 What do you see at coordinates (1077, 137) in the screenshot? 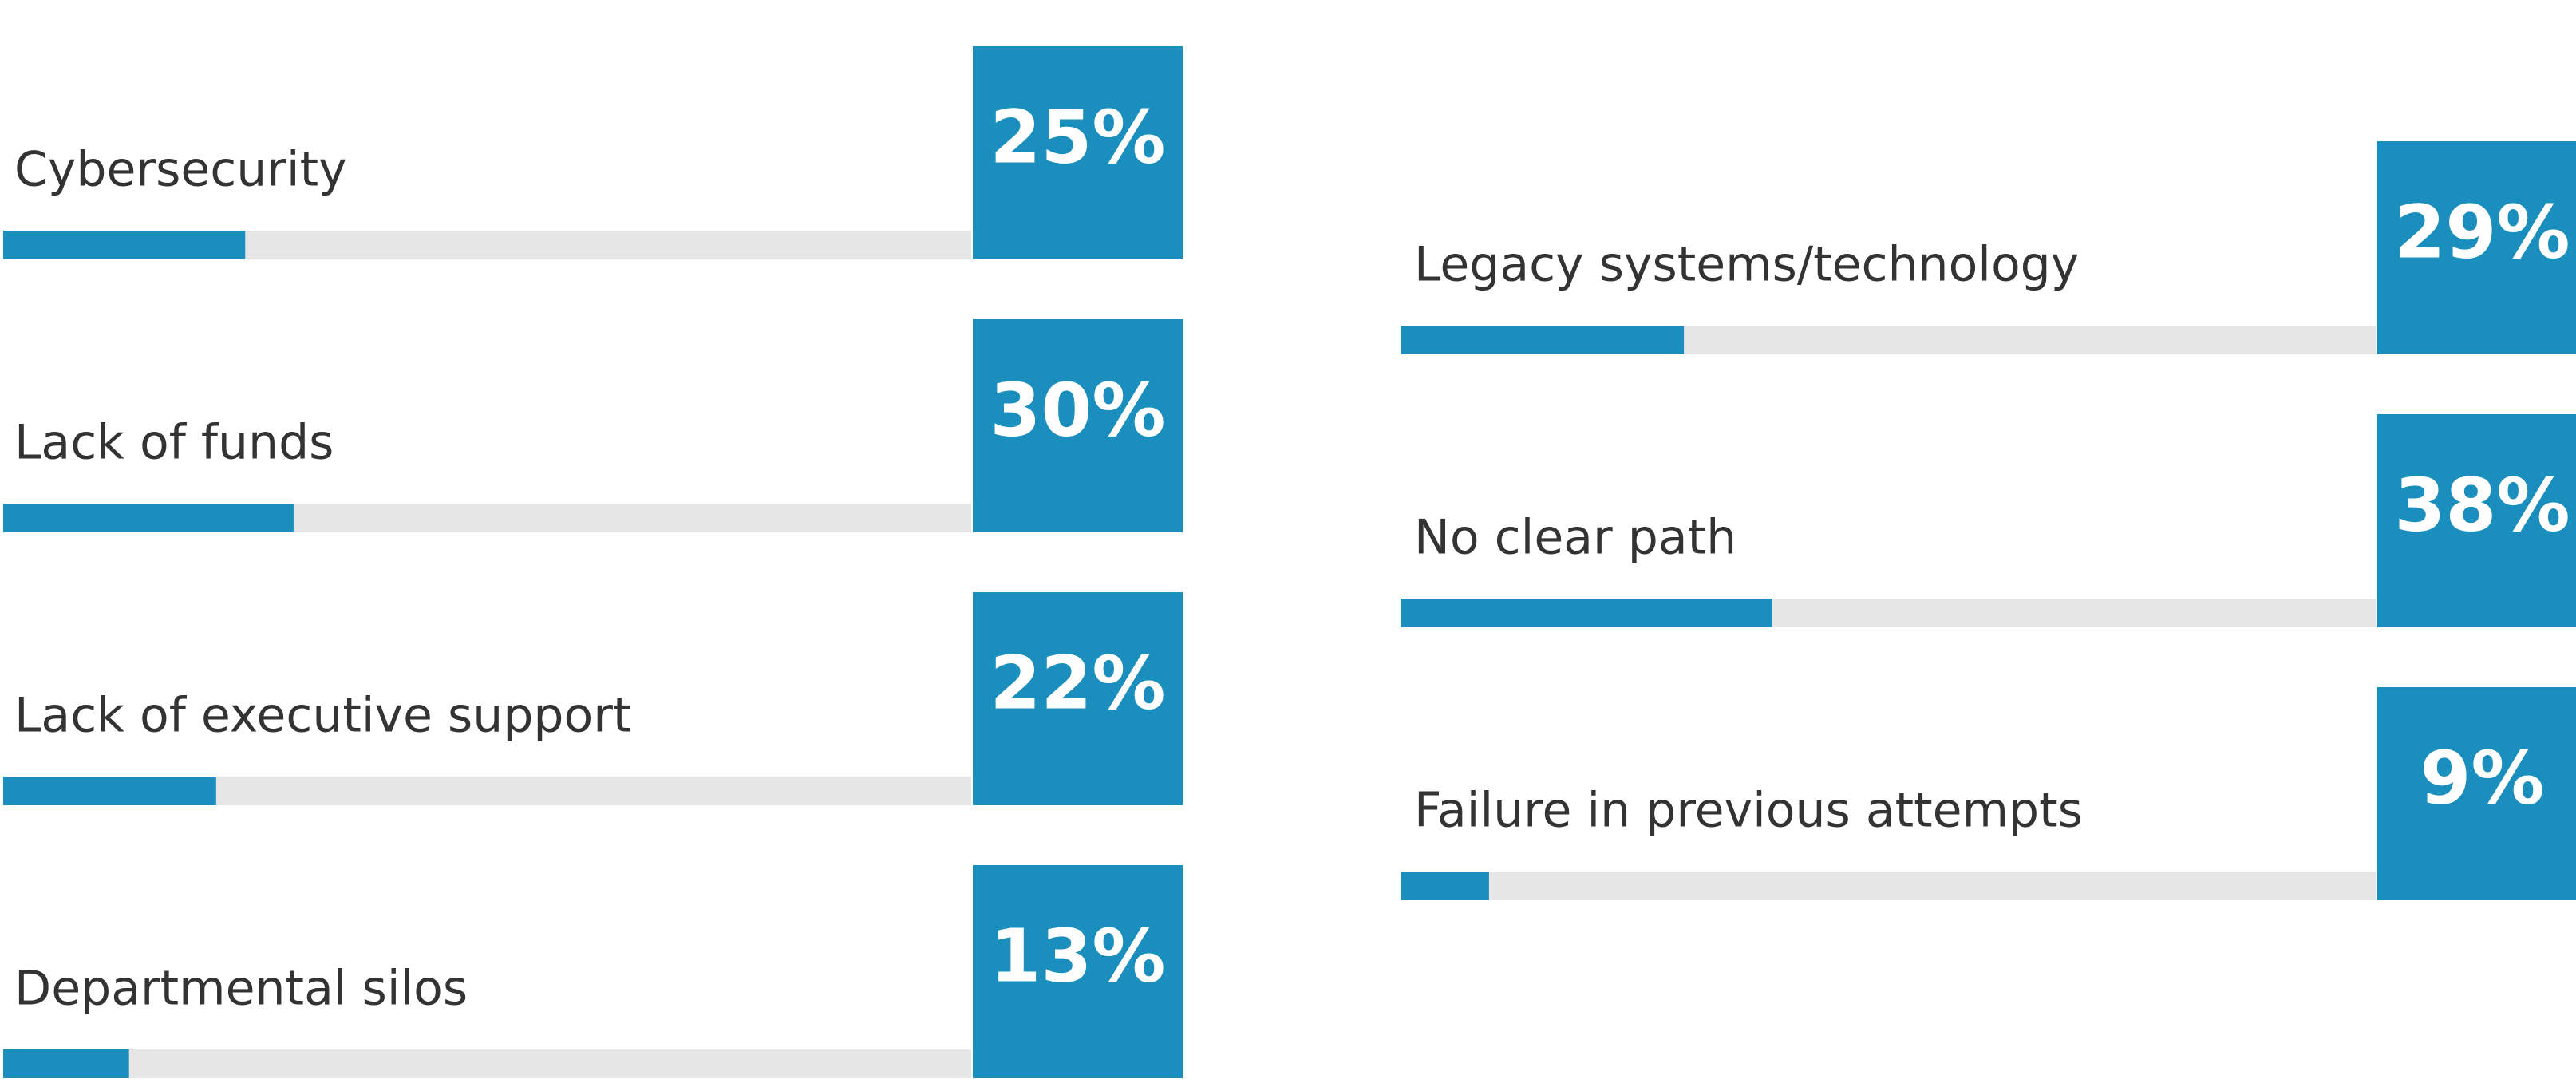
I see `value-label: 25%` at bounding box center [1077, 137].